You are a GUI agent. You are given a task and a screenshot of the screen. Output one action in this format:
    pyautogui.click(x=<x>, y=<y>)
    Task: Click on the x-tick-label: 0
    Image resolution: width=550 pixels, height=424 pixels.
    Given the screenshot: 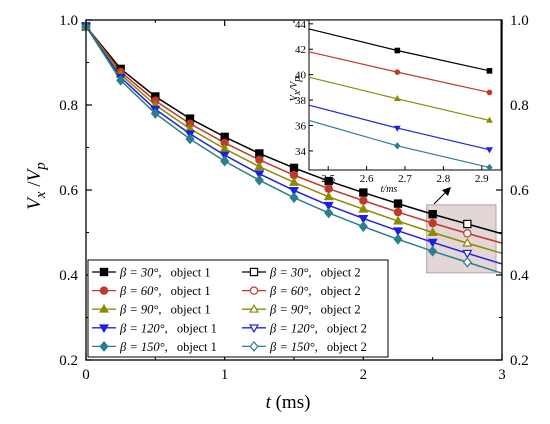 What is the action you would take?
    pyautogui.click(x=86, y=375)
    